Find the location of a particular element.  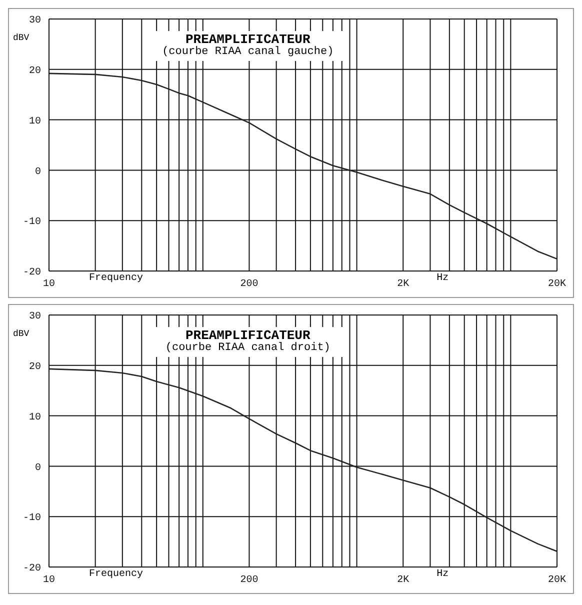

text: (courbe RIAA canal gauche) is located at coordinates (248, 52).